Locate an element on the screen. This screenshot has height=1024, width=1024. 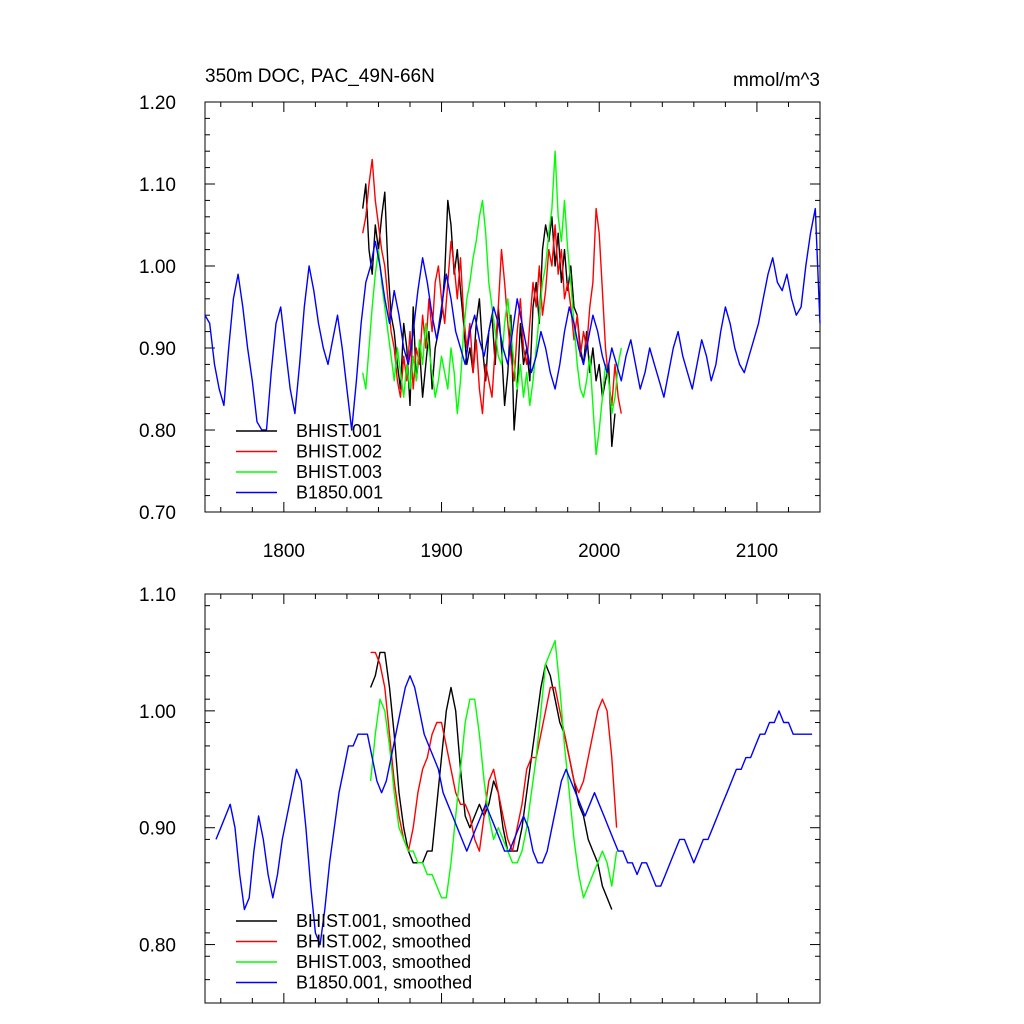
y-tick-label: 0.70 is located at coordinates (157, 513).